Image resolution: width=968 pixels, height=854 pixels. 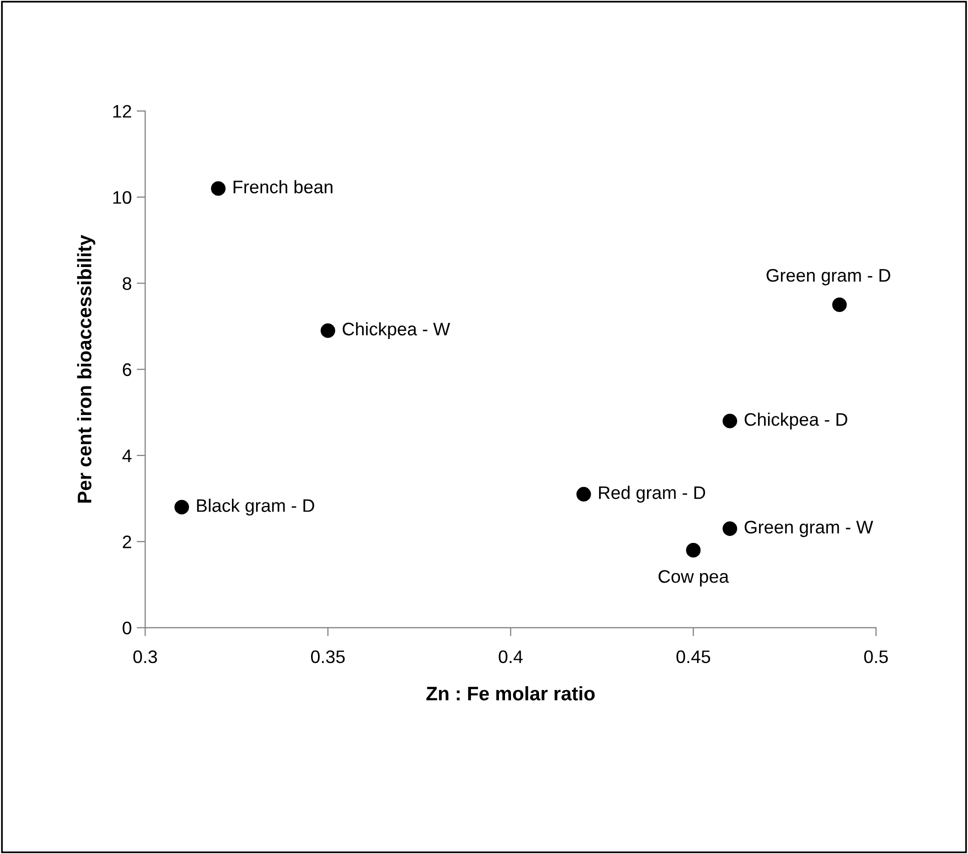 What do you see at coordinates (145, 657) in the screenshot?
I see `x-tick-label: 0.3` at bounding box center [145, 657].